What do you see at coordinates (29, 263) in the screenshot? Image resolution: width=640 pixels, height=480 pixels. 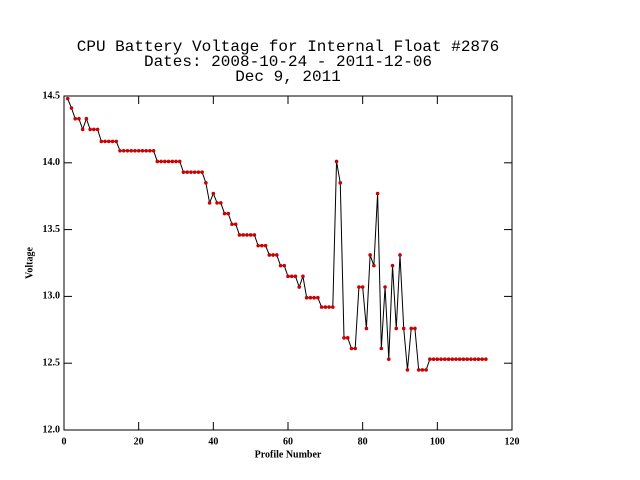 I see `y-axis-label: Voltage` at bounding box center [29, 263].